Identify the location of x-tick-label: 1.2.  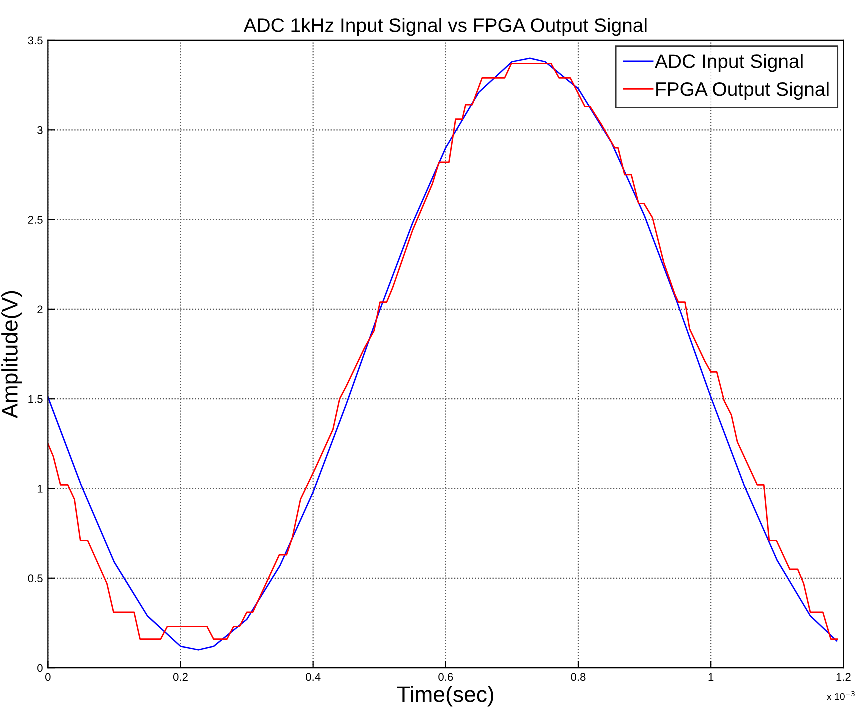
(843, 677).